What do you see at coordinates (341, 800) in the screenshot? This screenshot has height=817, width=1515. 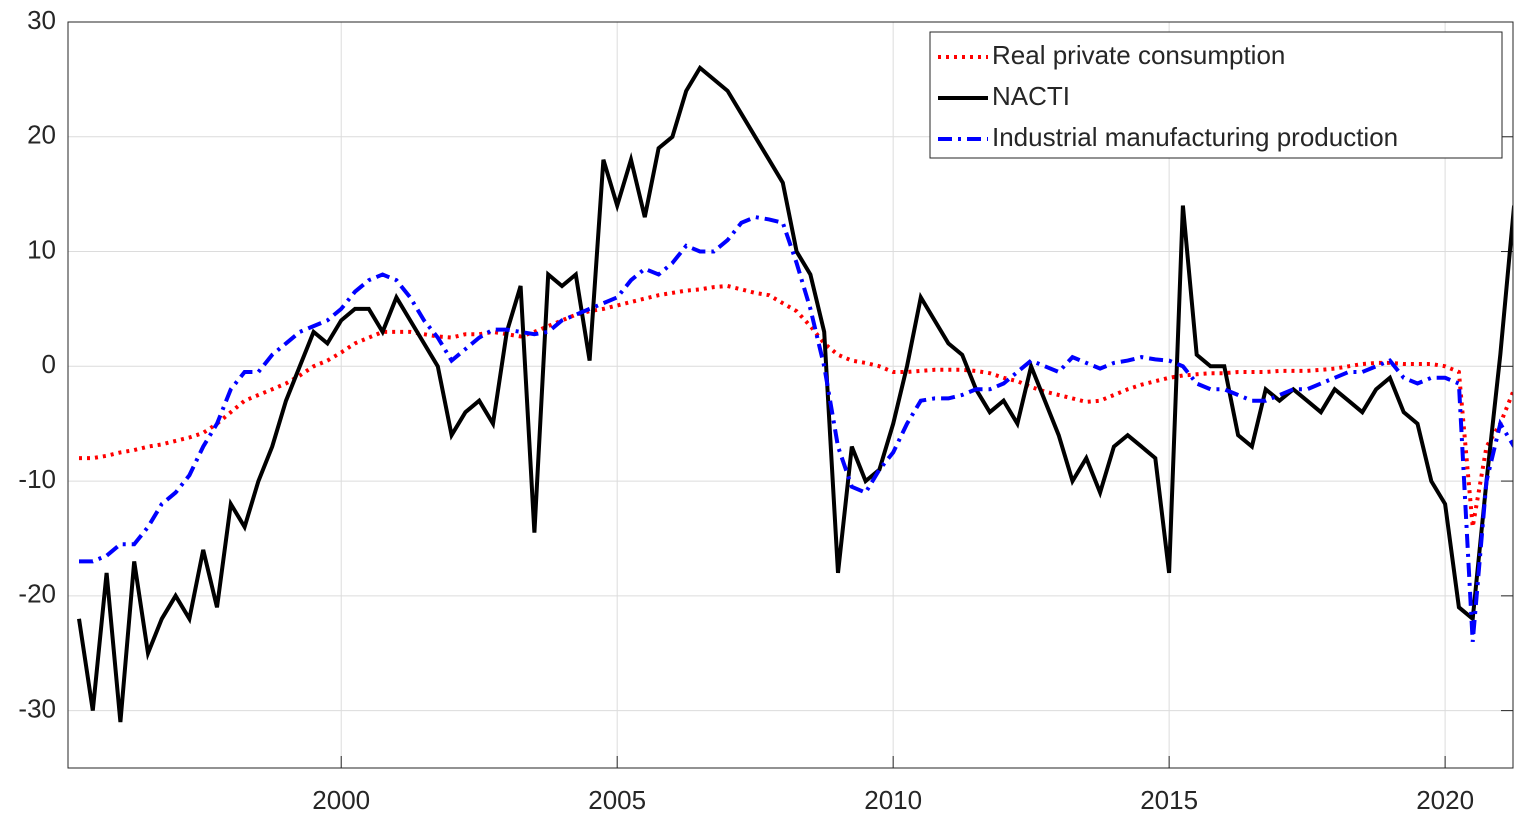 I see `x-tick-label: 2000` at bounding box center [341, 800].